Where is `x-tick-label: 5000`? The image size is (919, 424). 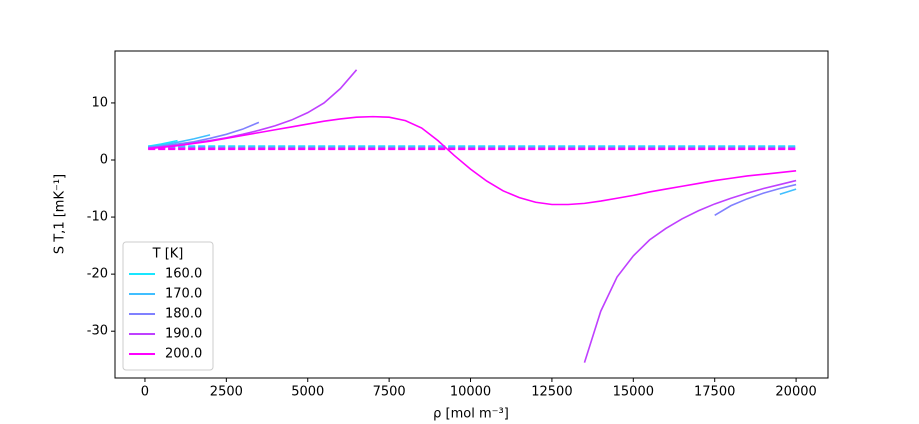
x-tick-label: 5000 is located at coordinates (307, 392).